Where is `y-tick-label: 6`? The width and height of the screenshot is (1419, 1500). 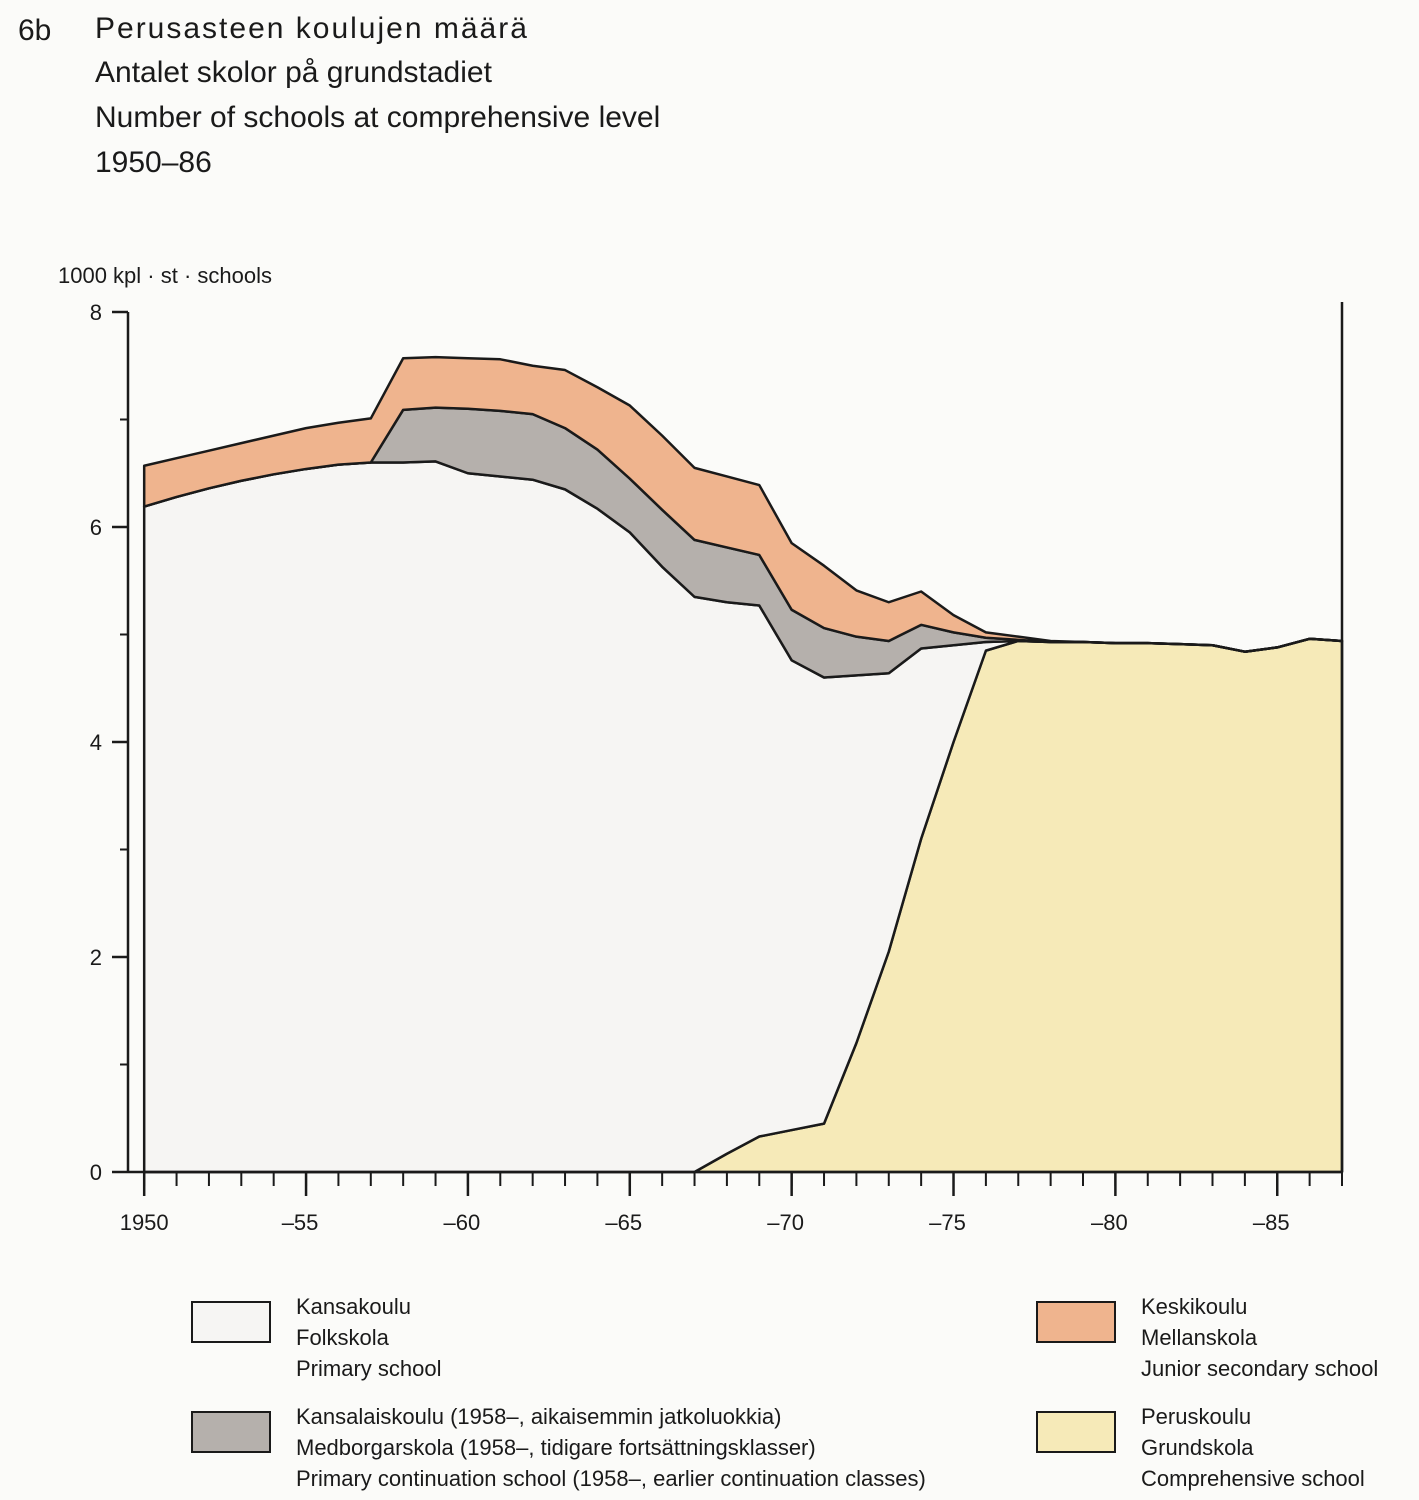
y-tick-label: 6 is located at coordinates (96, 527).